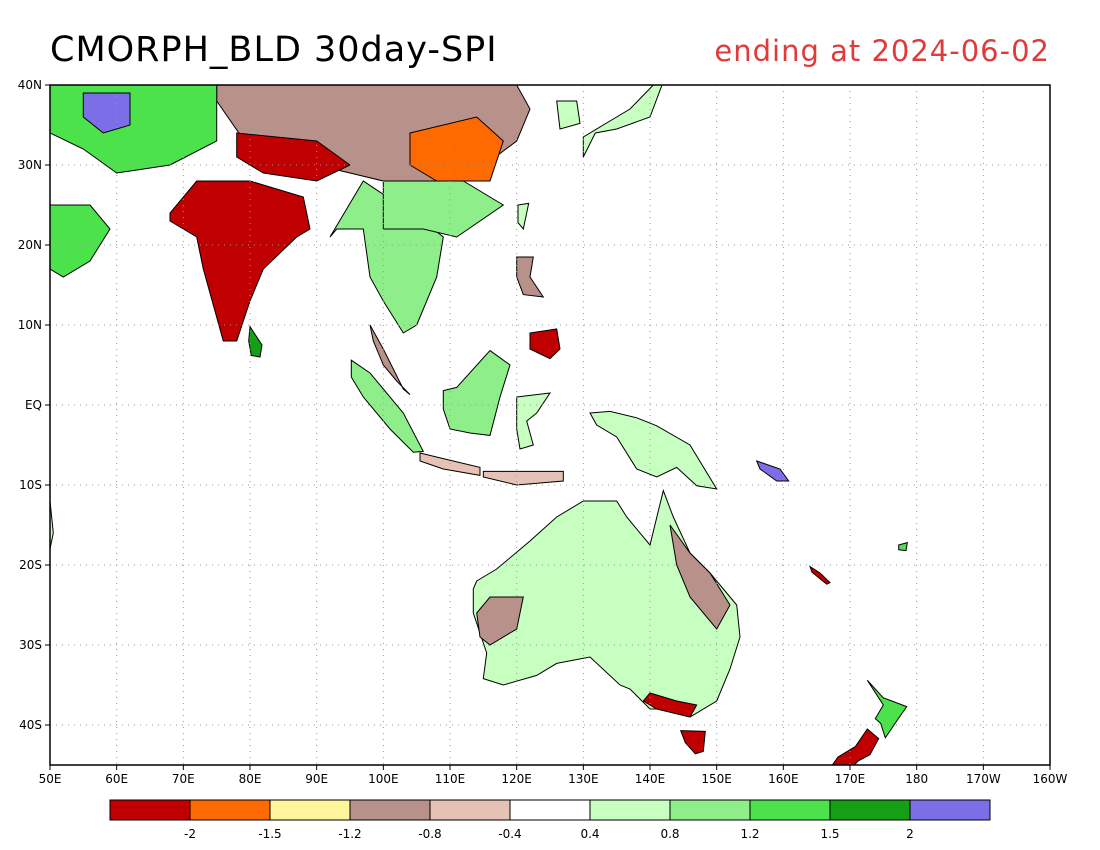 The image size is (1100, 850). Describe the element at coordinates (349, 834) in the screenshot. I see `legend-label: -1.2` at that location.